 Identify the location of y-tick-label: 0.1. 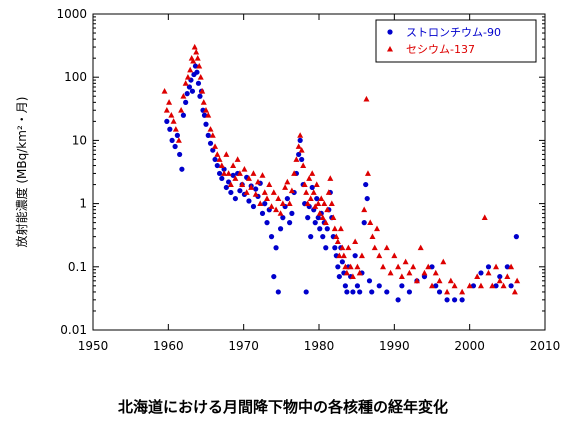
(77, 267).